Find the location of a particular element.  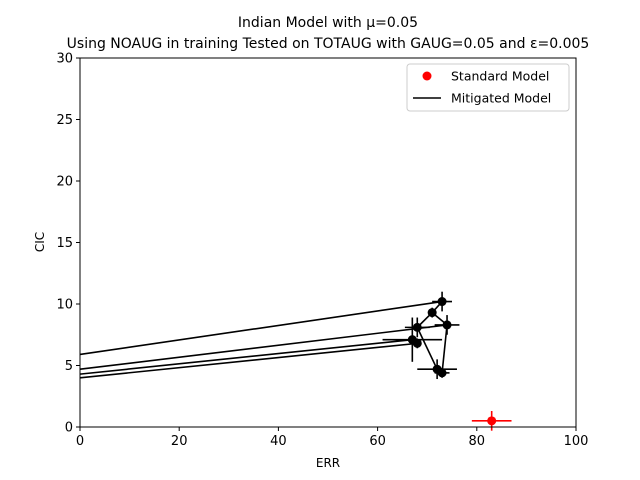

legend-standard-label: Standard Model is located at coordinates (500, 76).